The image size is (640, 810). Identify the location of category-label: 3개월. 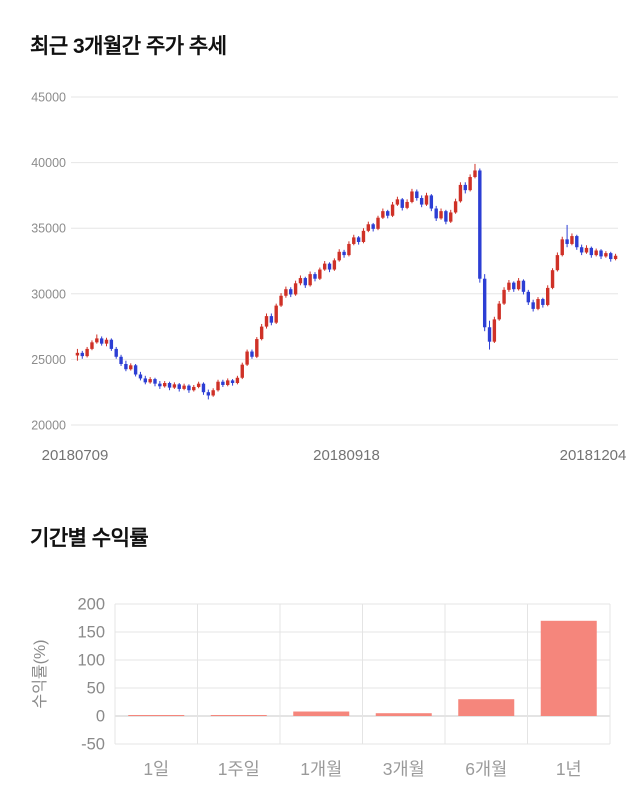
(404, 769).